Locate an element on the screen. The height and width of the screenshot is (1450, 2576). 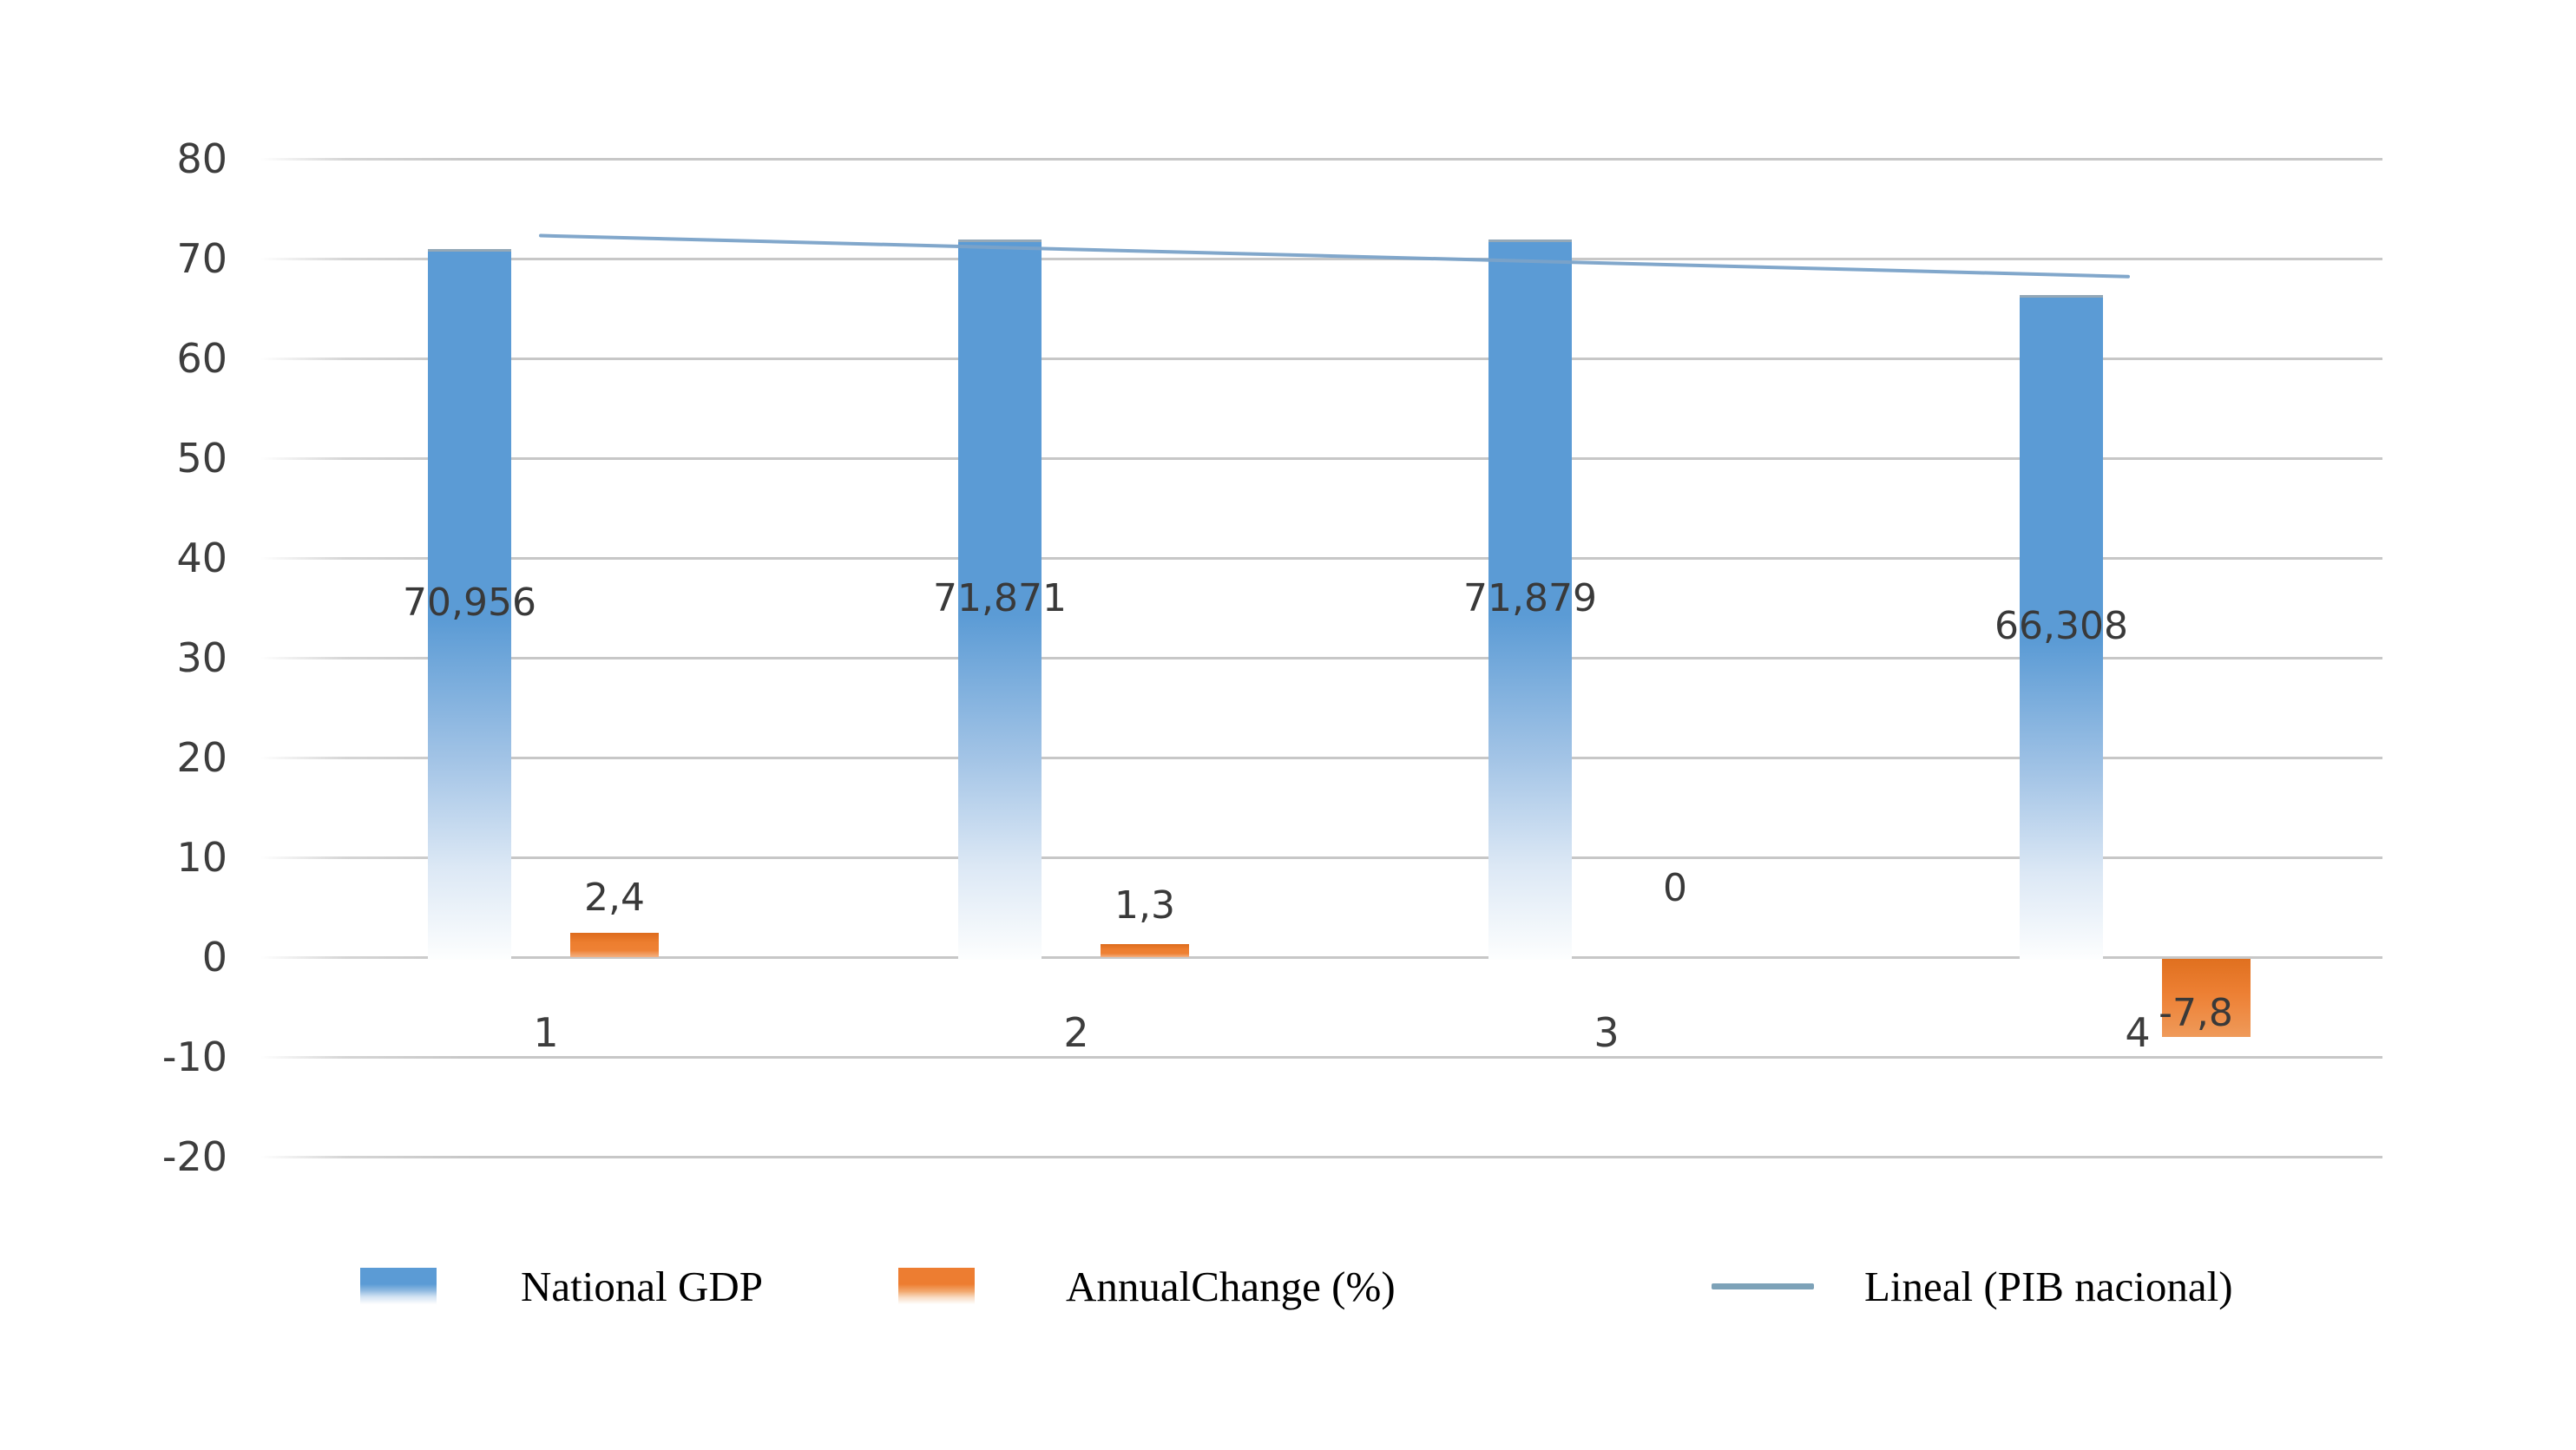
y-tick-label-50: 50 is located at coordinates (201, 459).